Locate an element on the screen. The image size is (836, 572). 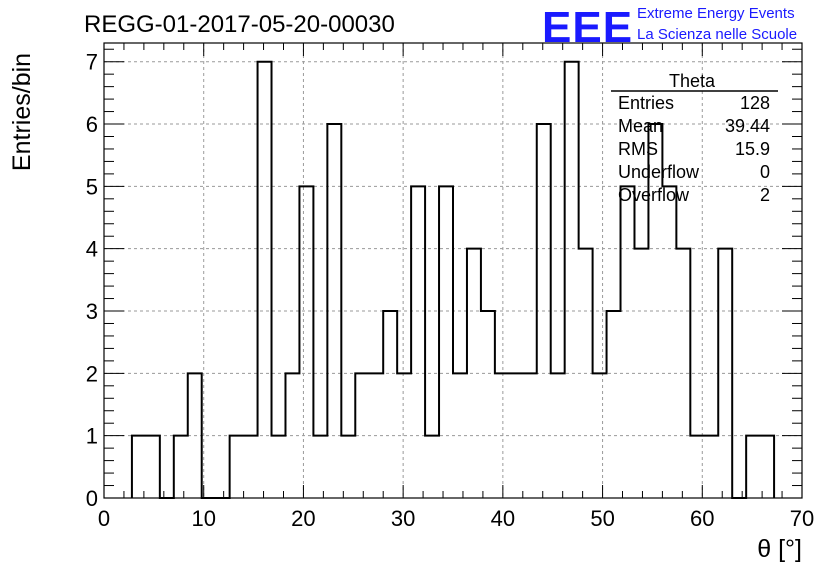
stats-row-value: 0 is located at coordinates (765, 172).